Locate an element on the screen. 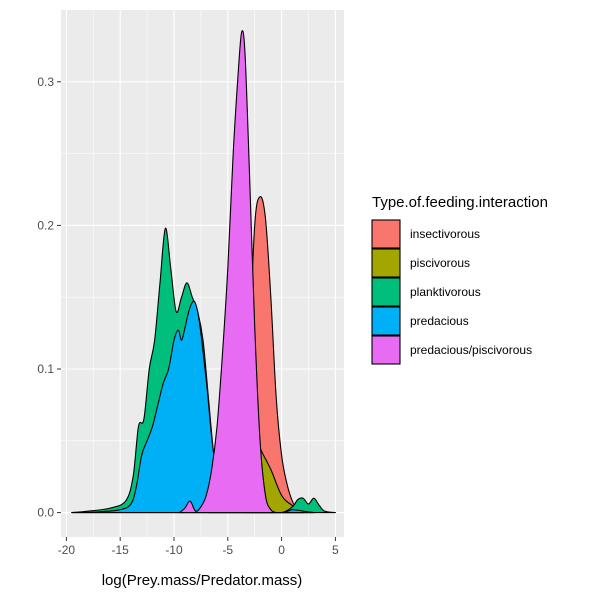 This screenshot has height=600, width=600. x-axis-title: log(Prey.mass/Predator.mass) is located at coordinates (202, 580).